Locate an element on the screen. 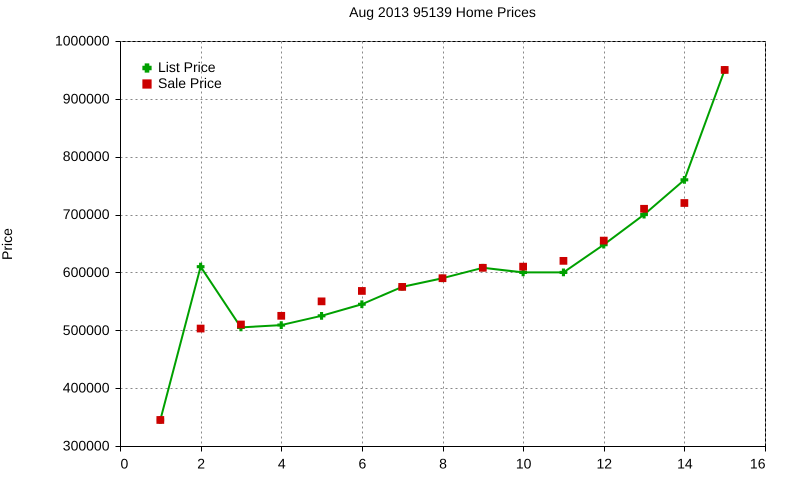 The image size is (800, 480). y-tick-label: 800000 is located at coordinates (86, 156).